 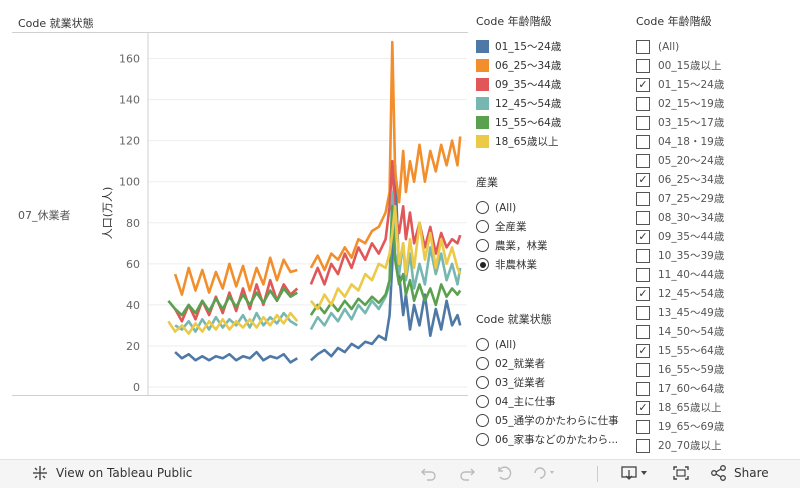 I want to click on radio-option: 02_就業者, so click(x=547, y=363).